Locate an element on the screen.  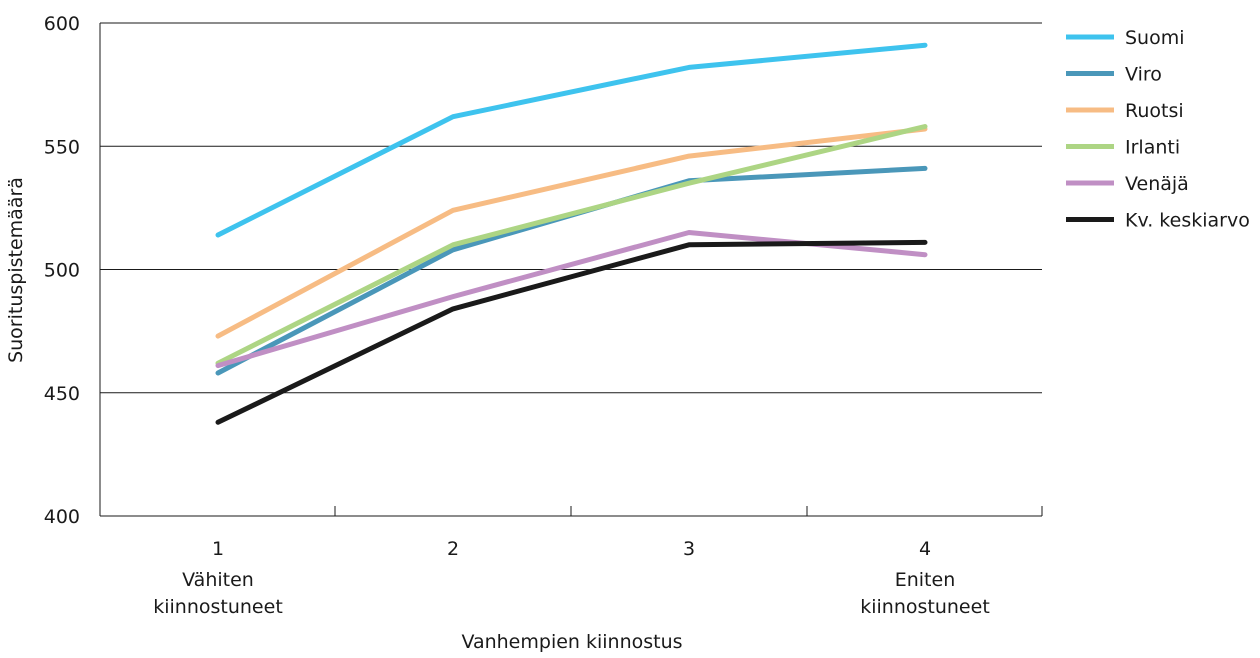
x-axis-label: Vanhempien kiinnostus is located at coordinates (571, 642).